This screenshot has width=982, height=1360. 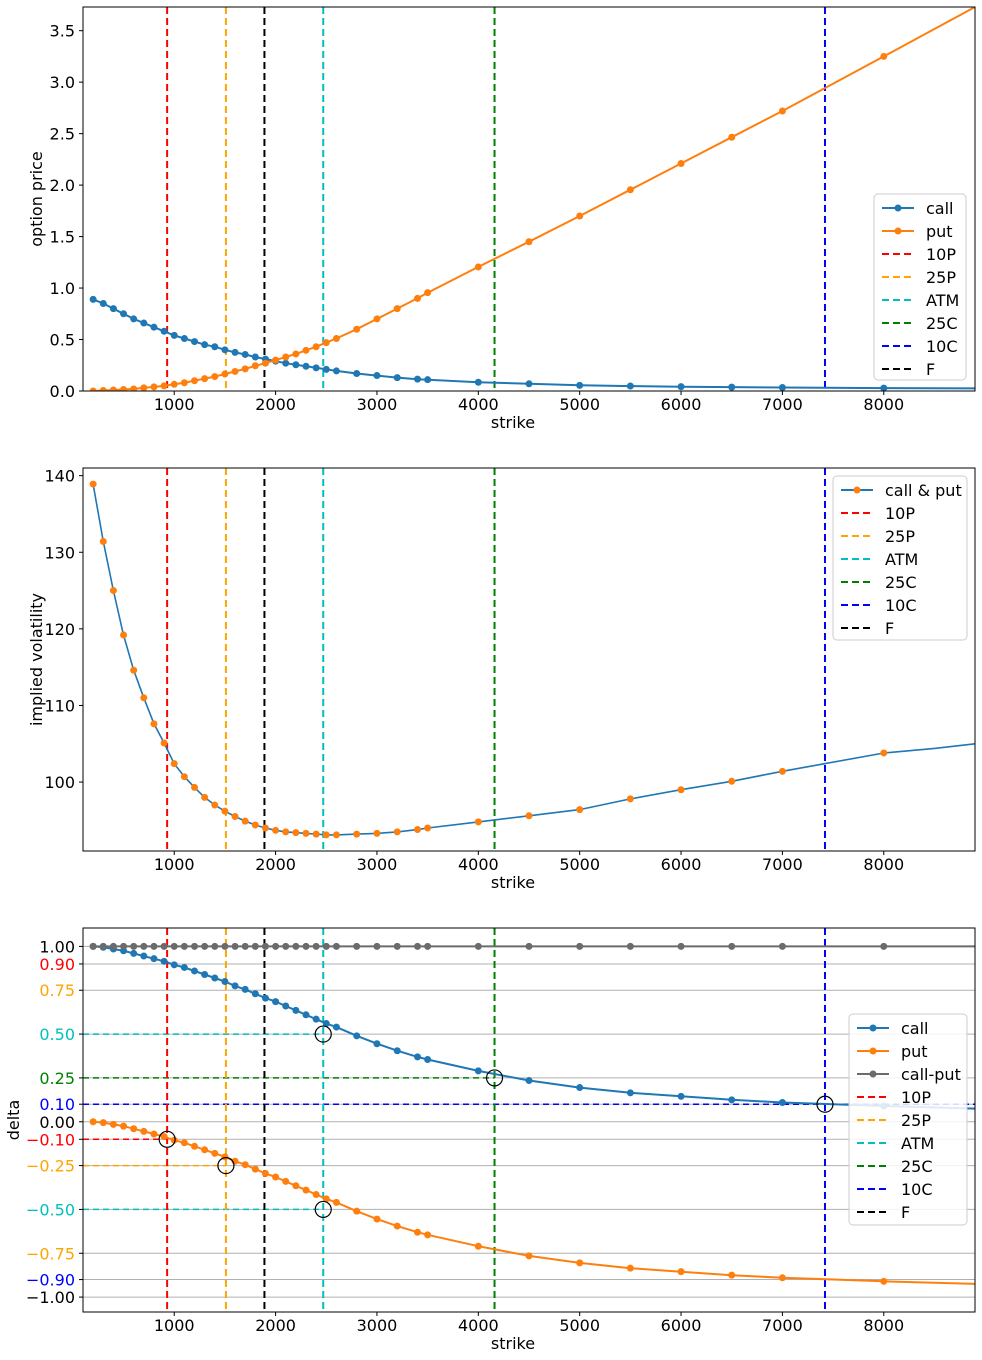 I want to click on legend-label: call-put, so click(x=931, y=1074).